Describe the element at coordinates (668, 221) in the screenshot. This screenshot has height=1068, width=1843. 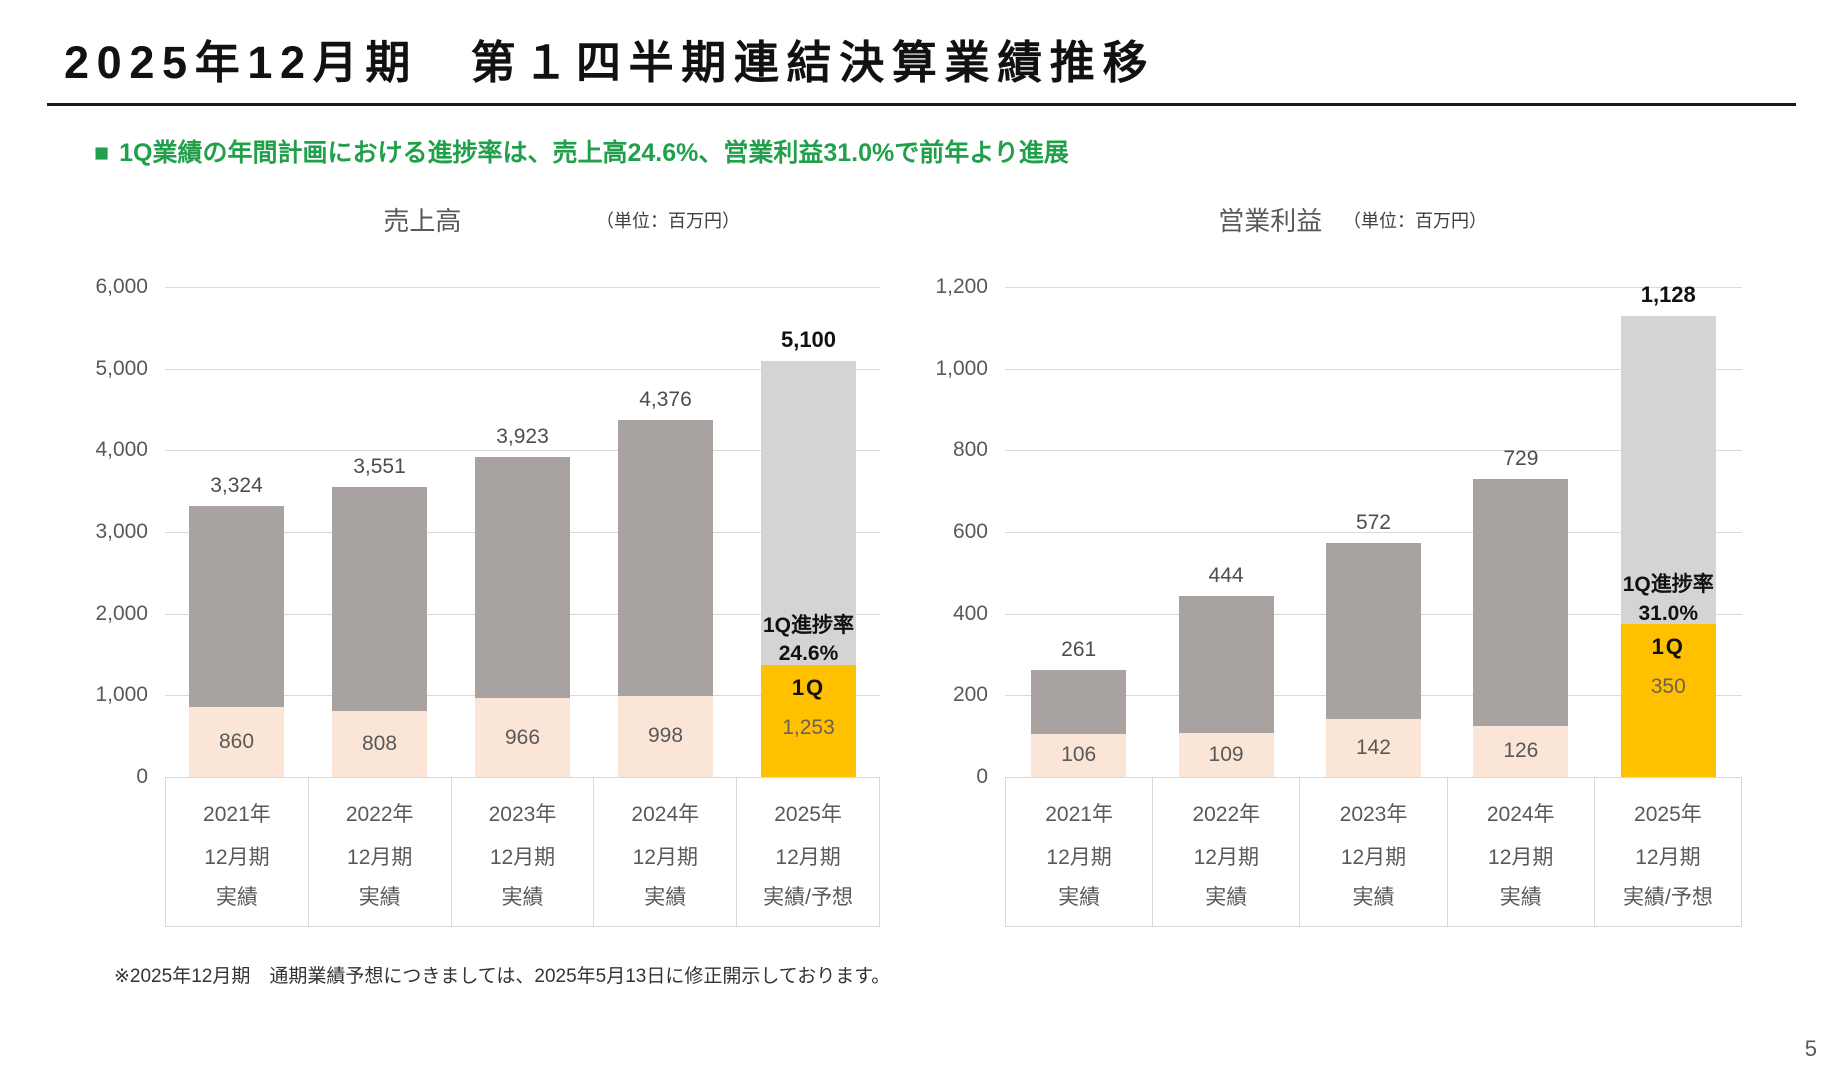
I see `chart-unit-label: （単位：百万円）` at that location.